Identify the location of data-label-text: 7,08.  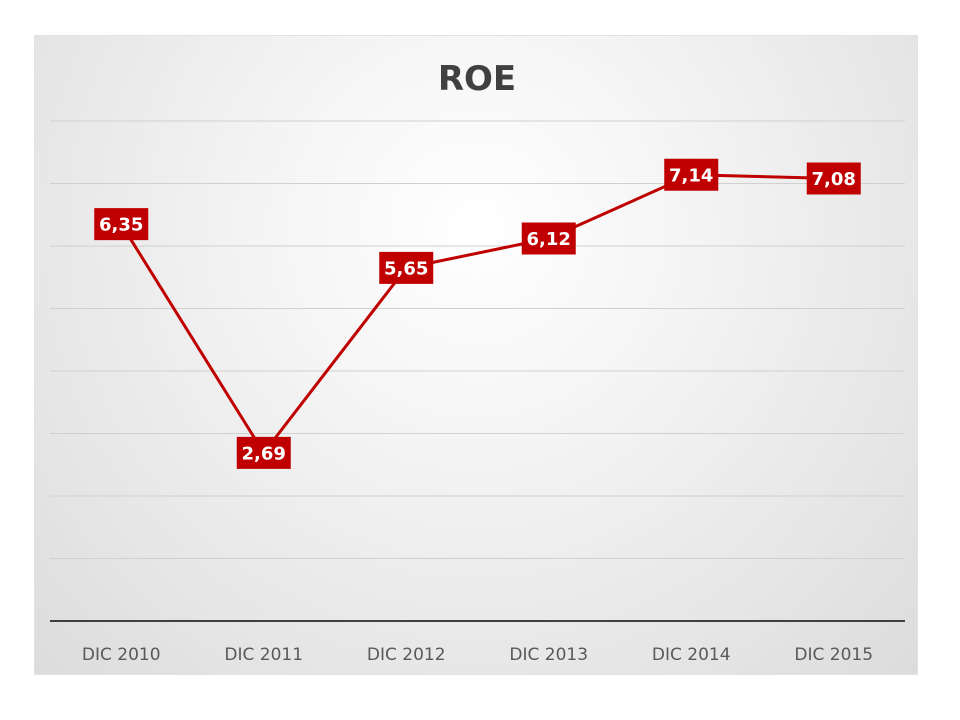
(834, 179).